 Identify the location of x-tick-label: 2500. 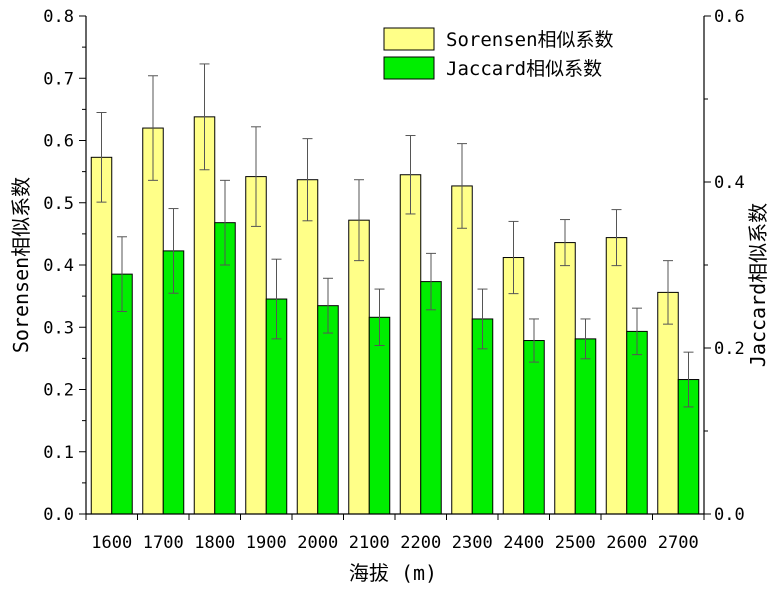
(575, 543).